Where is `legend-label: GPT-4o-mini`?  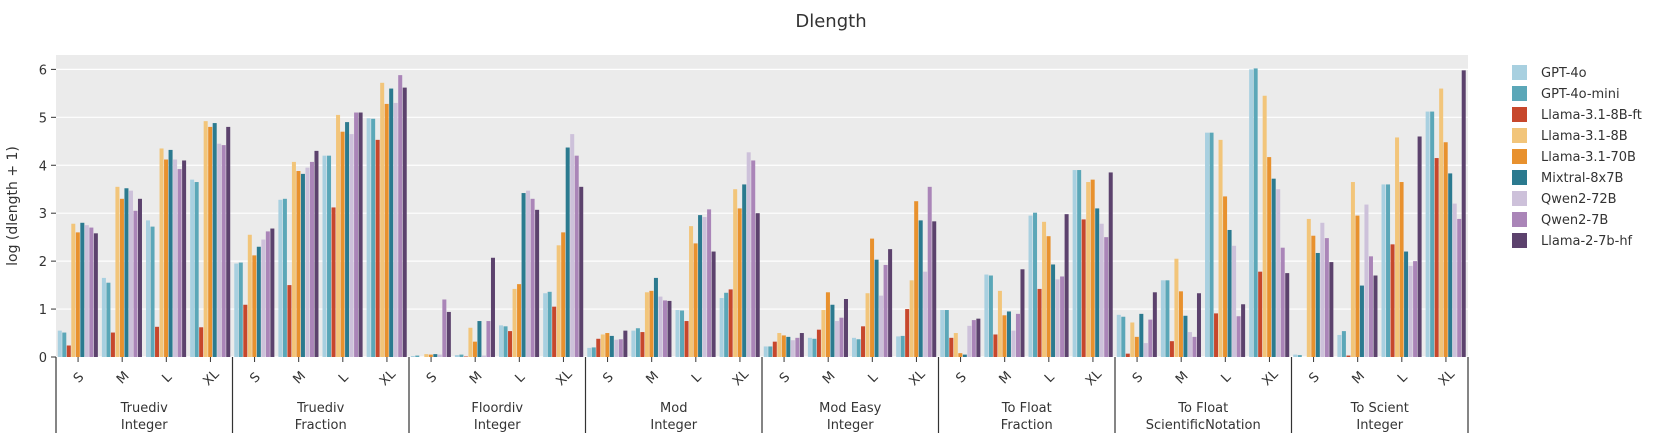
legend-label: GPT-4o-mini is located at coordinates (1580, 94).